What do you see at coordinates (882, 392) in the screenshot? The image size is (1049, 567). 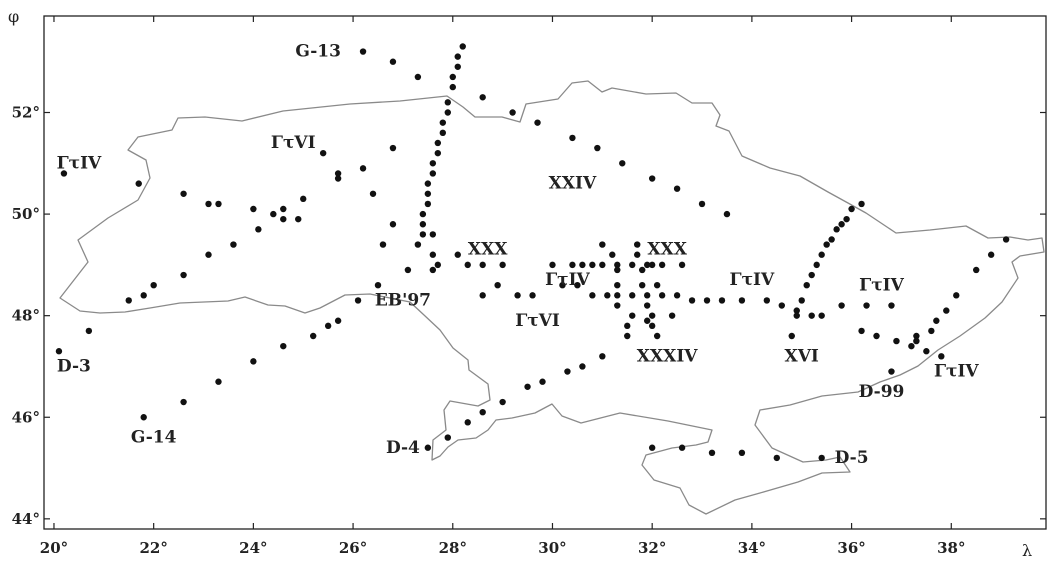 I see `profile-label: D-99` at bounding box center [882, 392].